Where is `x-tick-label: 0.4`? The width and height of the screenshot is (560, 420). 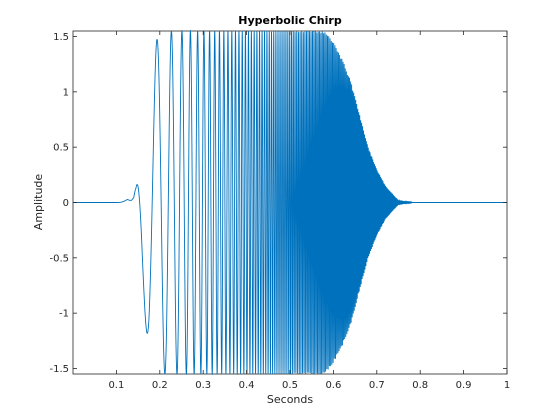 x-tick-label: 0.4 is located at coordinates (247, 385).